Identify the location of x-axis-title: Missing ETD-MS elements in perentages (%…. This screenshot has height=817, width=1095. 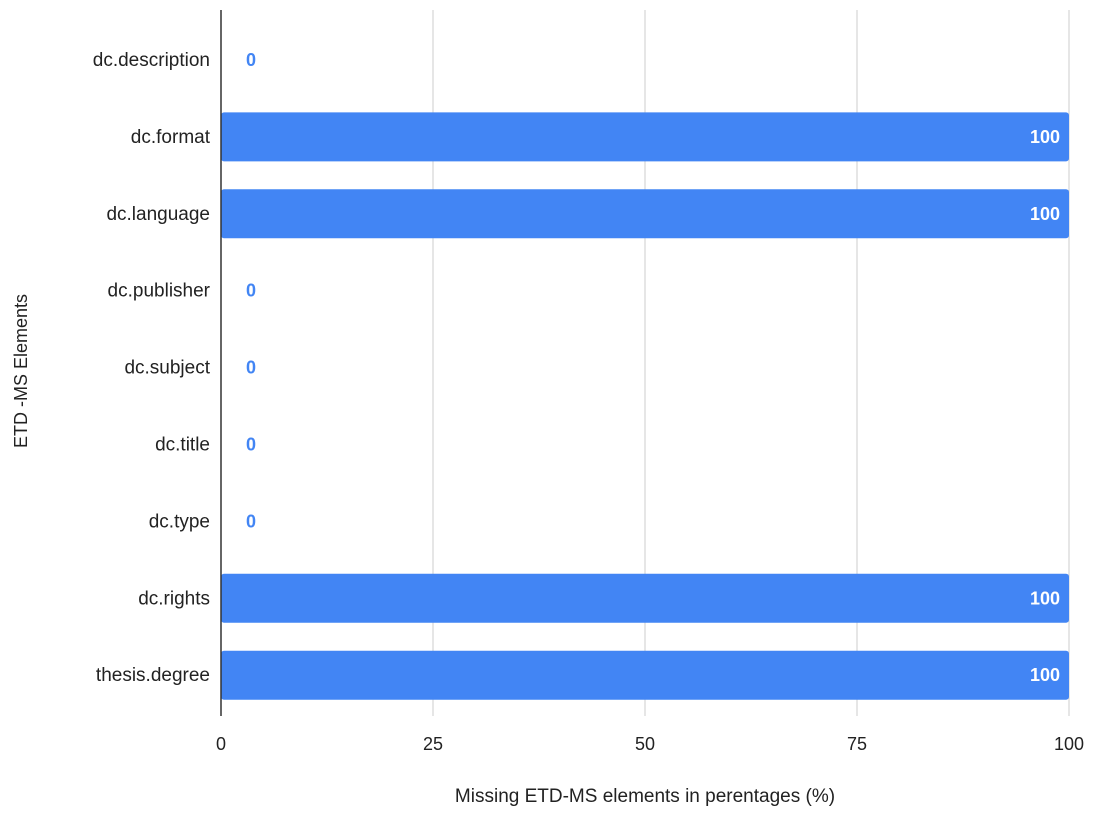
(645, 796).